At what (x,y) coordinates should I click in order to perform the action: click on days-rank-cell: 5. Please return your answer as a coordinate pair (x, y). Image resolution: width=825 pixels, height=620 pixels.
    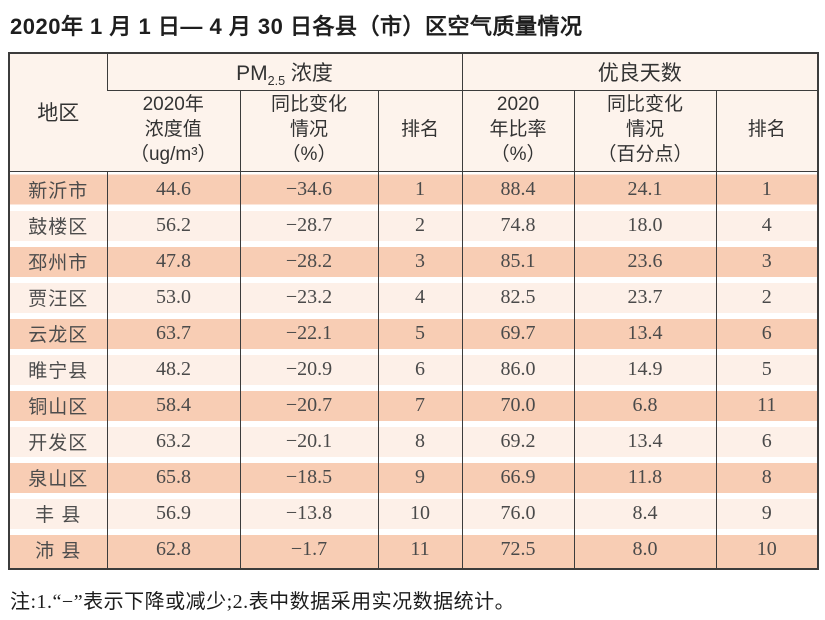
    Looking at the image, I should click on (767, 369).